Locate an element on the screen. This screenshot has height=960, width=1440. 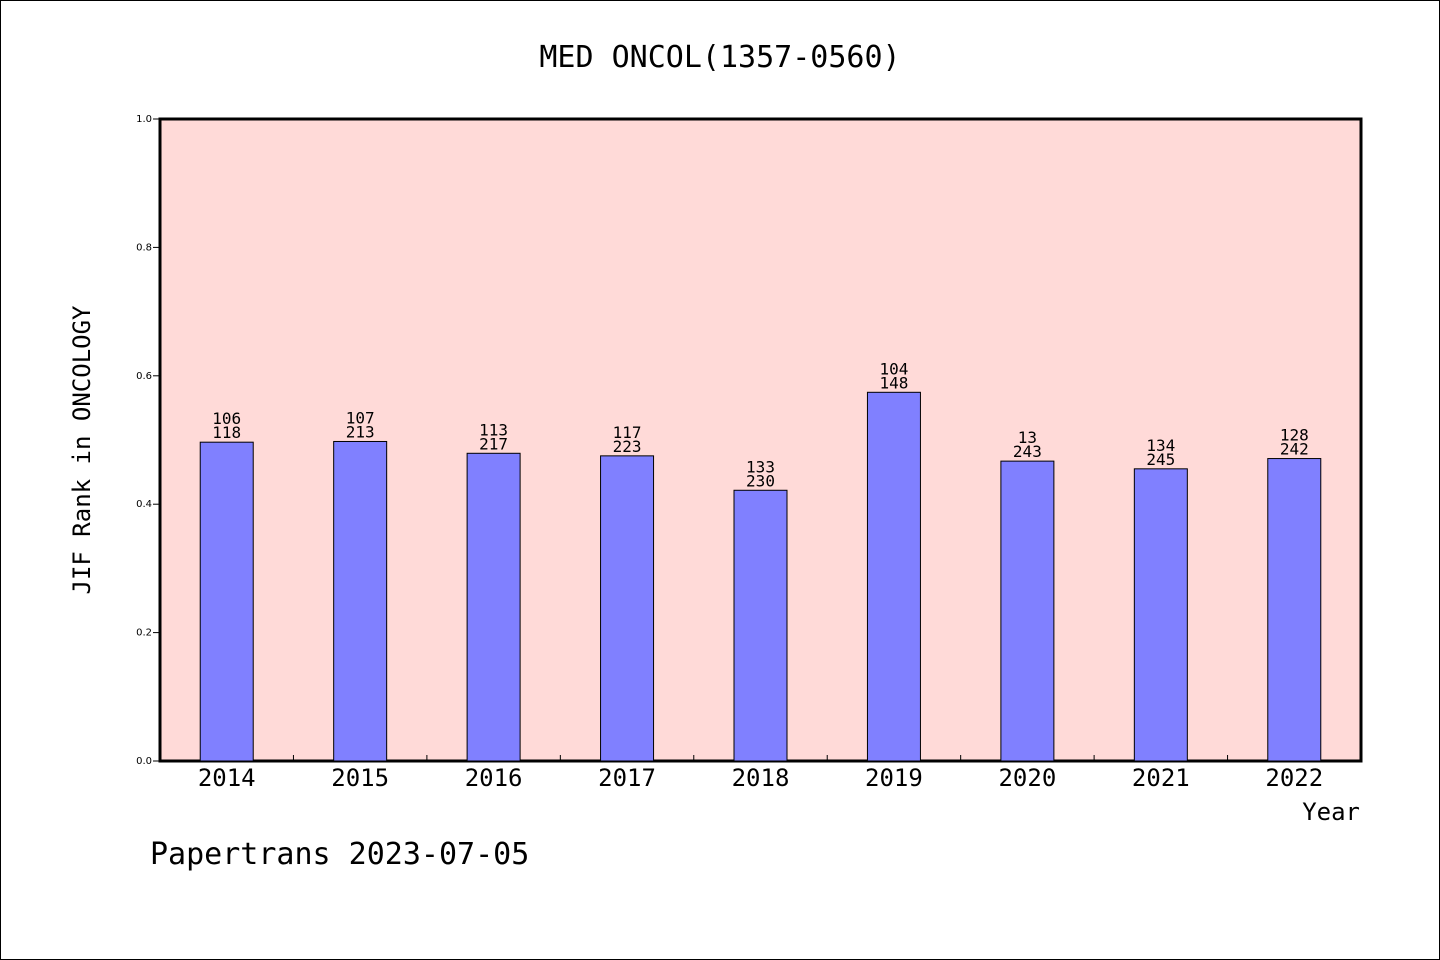
bar-rank-label: 104 is located at coordinates (893, 368).